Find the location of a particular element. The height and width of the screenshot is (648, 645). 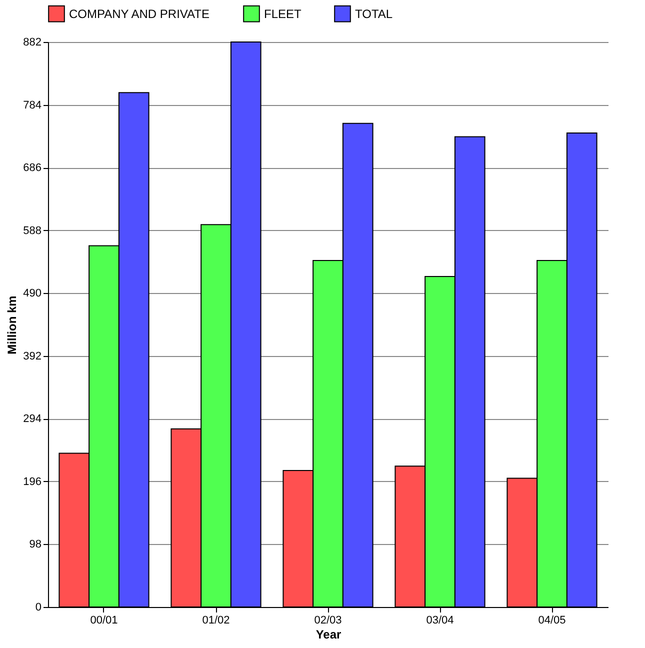

y-tick-label: 392 is located at coordinates (32, 356).